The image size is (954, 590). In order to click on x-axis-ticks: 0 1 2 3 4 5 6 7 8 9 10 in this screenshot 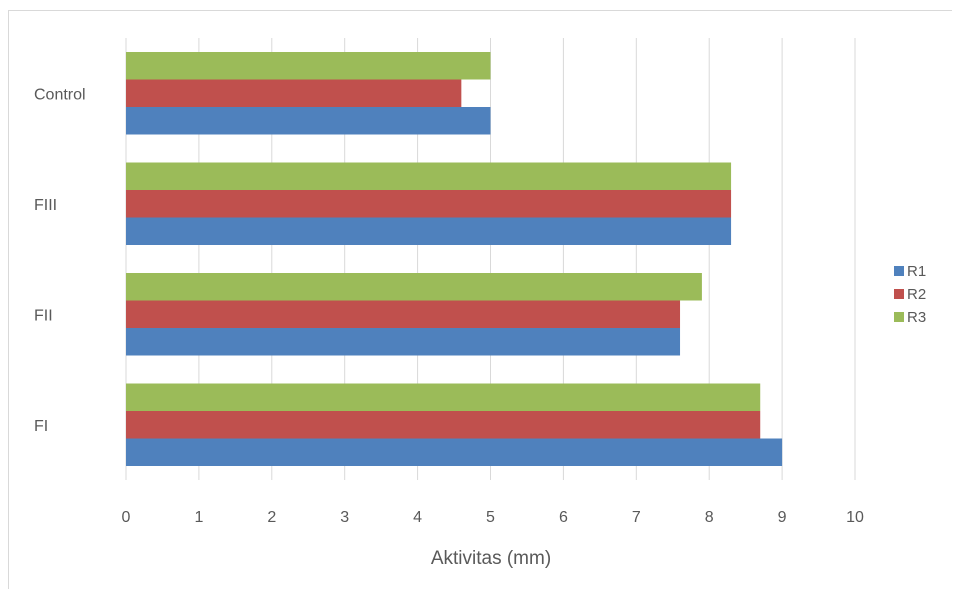, I will do `click(493, 517)`.